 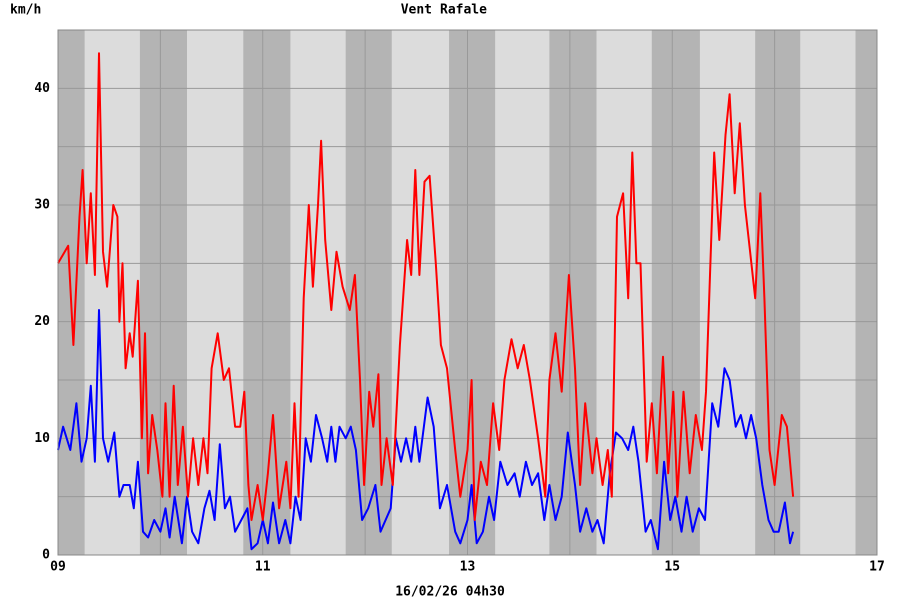 I want to click on x-tick-label: 11, so click(x=263, y=567).